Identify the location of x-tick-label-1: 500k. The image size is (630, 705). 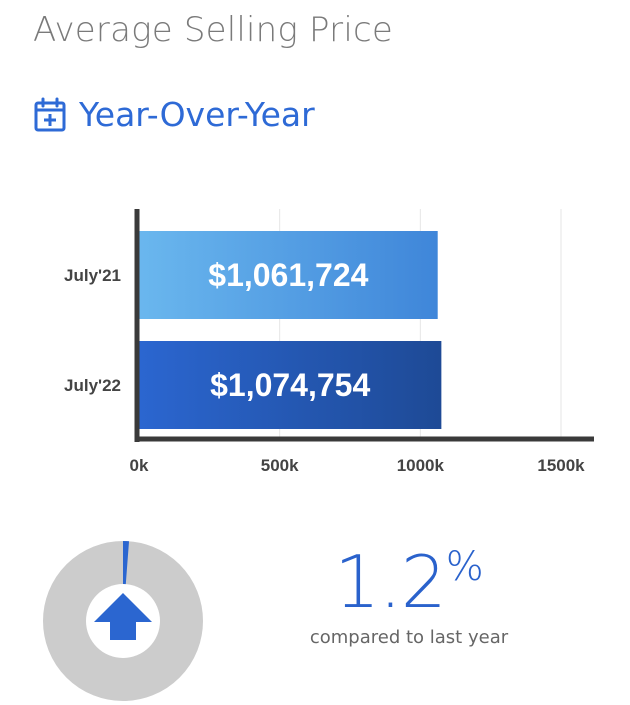
(280, 465).